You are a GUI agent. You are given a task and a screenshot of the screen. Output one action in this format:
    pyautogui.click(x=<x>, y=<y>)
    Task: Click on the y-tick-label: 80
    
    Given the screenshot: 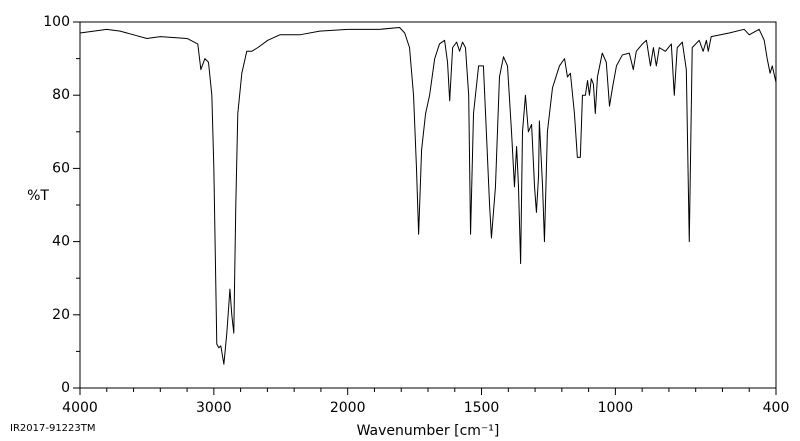 What is the action you would take?
    pyautogui.click(x=61, y=95)
    